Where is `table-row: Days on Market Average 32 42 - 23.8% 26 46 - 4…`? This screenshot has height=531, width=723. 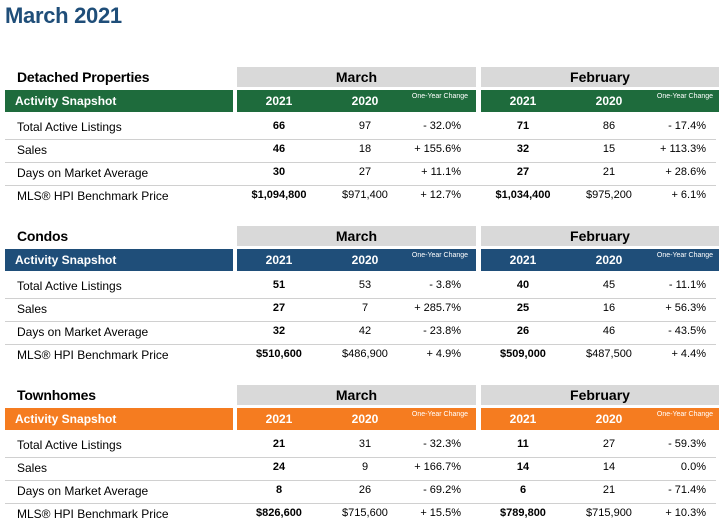
table-row: Days on Market Average 32 42 - 23.8% 26 46 - 4… is located at coordinates (361, 332).